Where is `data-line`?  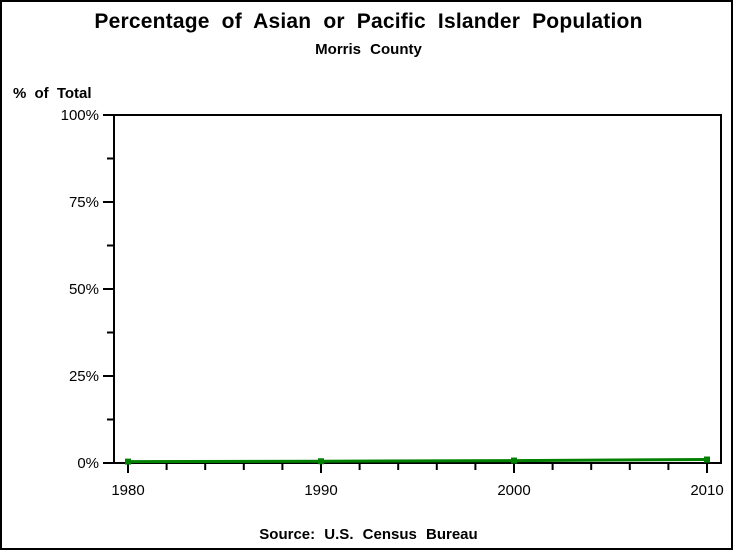
data-line is located at coordinates (417, 461).